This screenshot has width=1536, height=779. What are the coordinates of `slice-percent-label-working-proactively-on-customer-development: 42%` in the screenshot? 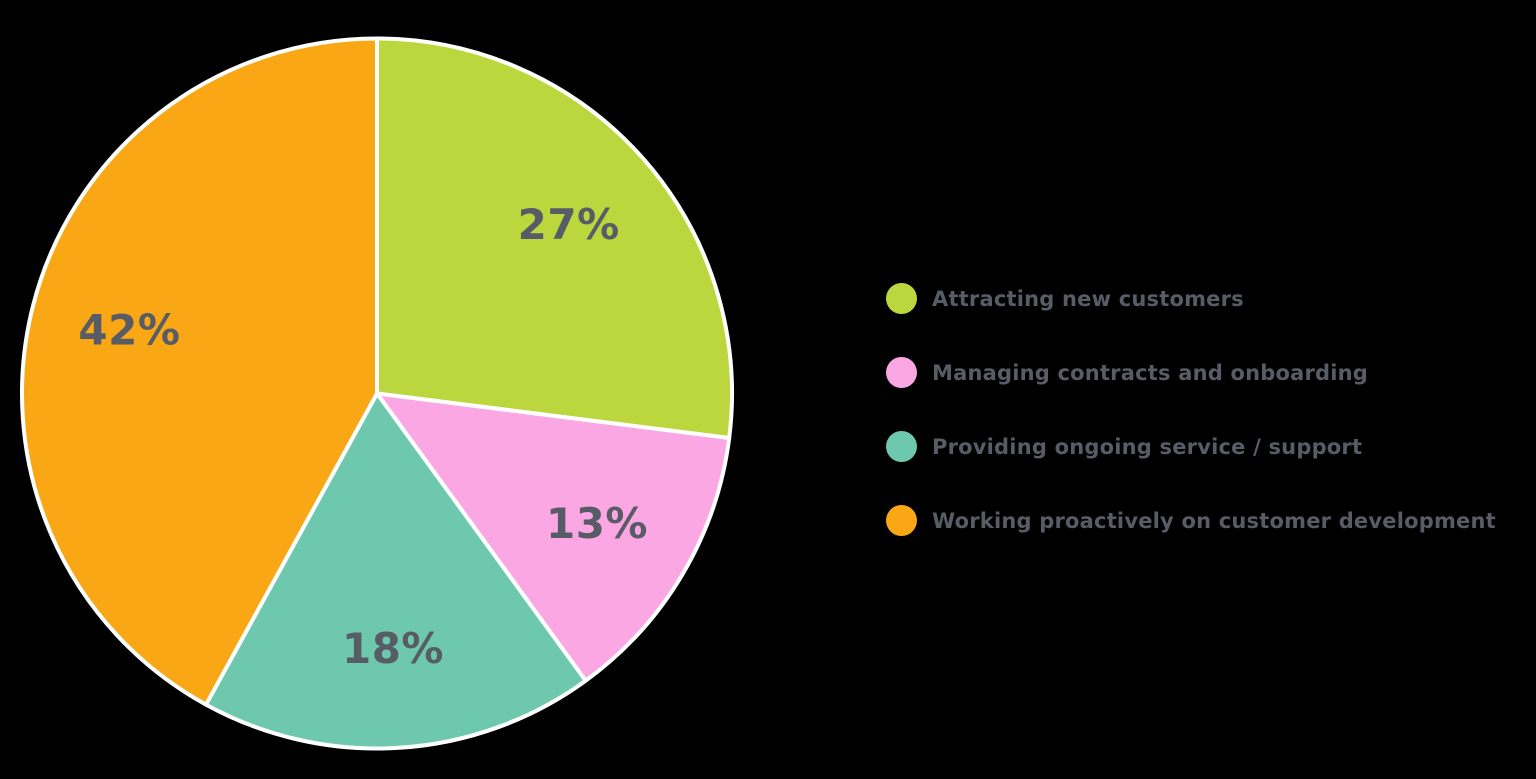 It's located at (129, 329).